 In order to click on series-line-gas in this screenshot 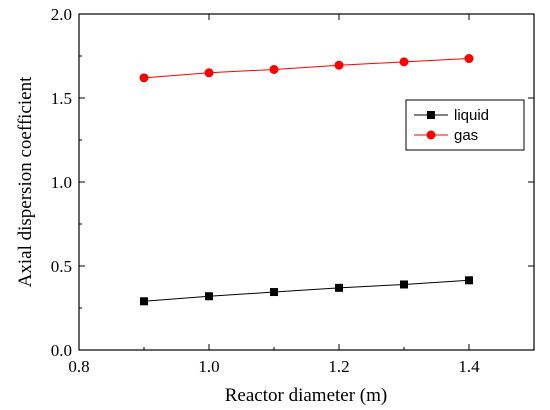, I will do `click(306, 68)`.